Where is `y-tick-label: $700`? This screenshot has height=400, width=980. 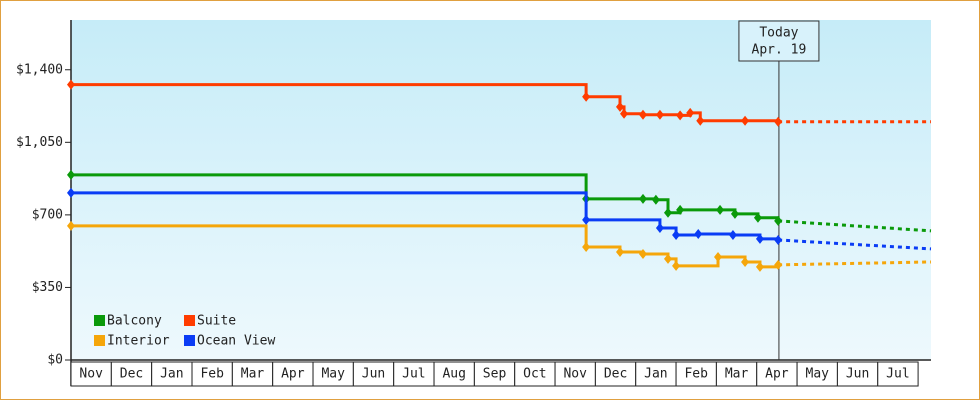 y-tick-label: $700 is located at coordinates (47, 214).